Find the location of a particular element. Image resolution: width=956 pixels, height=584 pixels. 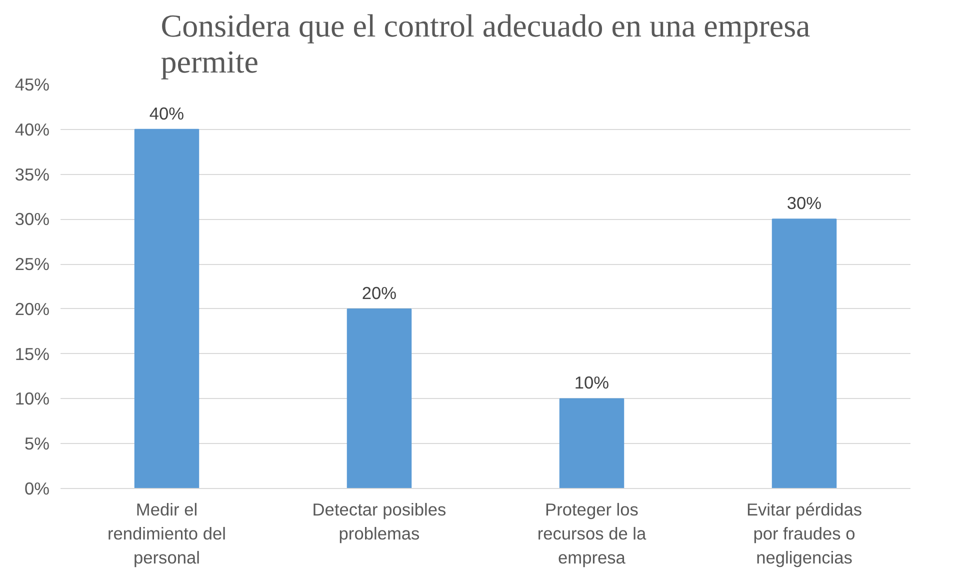

data-label: 30% is located at coordinates (804, 203).